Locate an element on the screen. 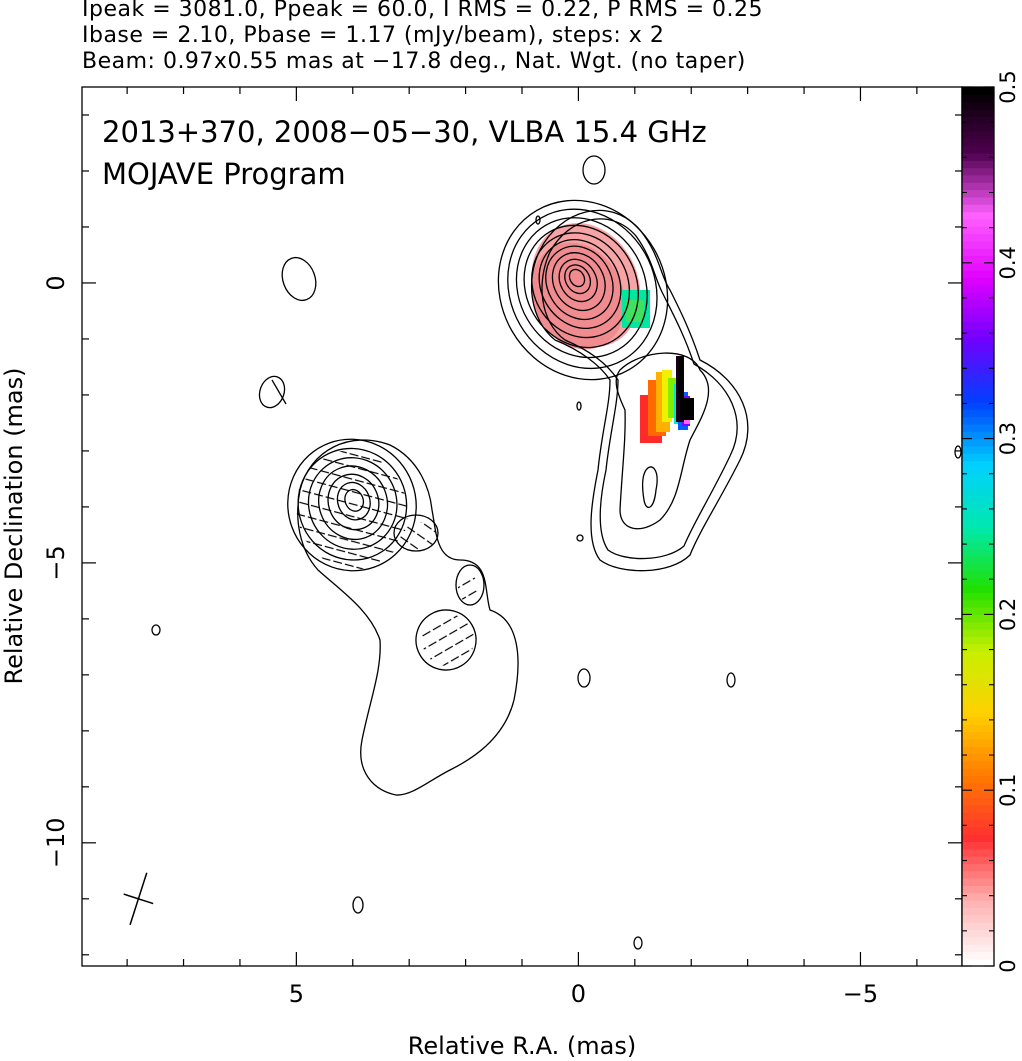 The width and height of the screenshot is (1022, 1061). colorbar-tick-label: 0.3 is located at coordinates (1008, 438).